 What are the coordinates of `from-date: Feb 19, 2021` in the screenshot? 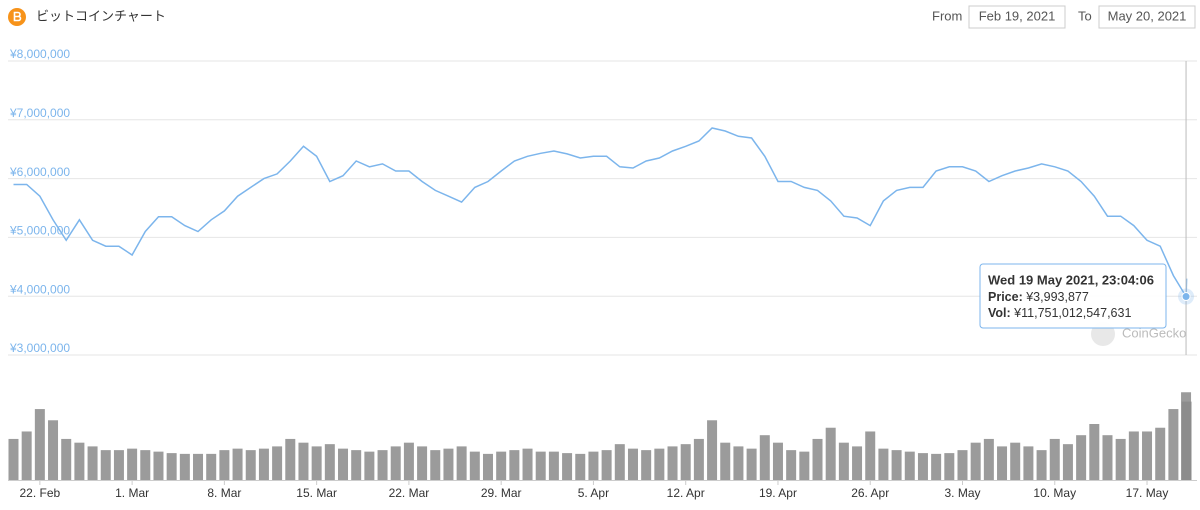 It's located at (1017, 15).